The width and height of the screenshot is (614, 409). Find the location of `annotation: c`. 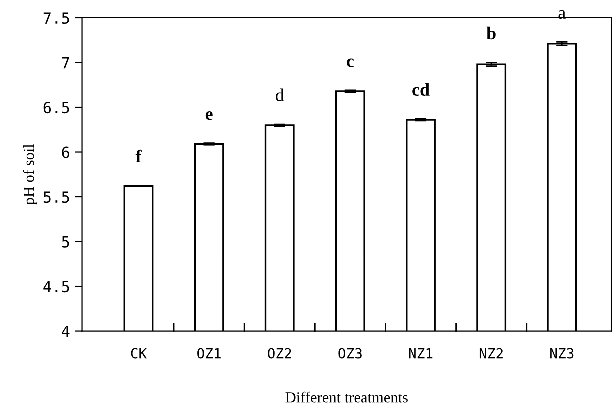

annotation: c is located at coordinates (350, 63).